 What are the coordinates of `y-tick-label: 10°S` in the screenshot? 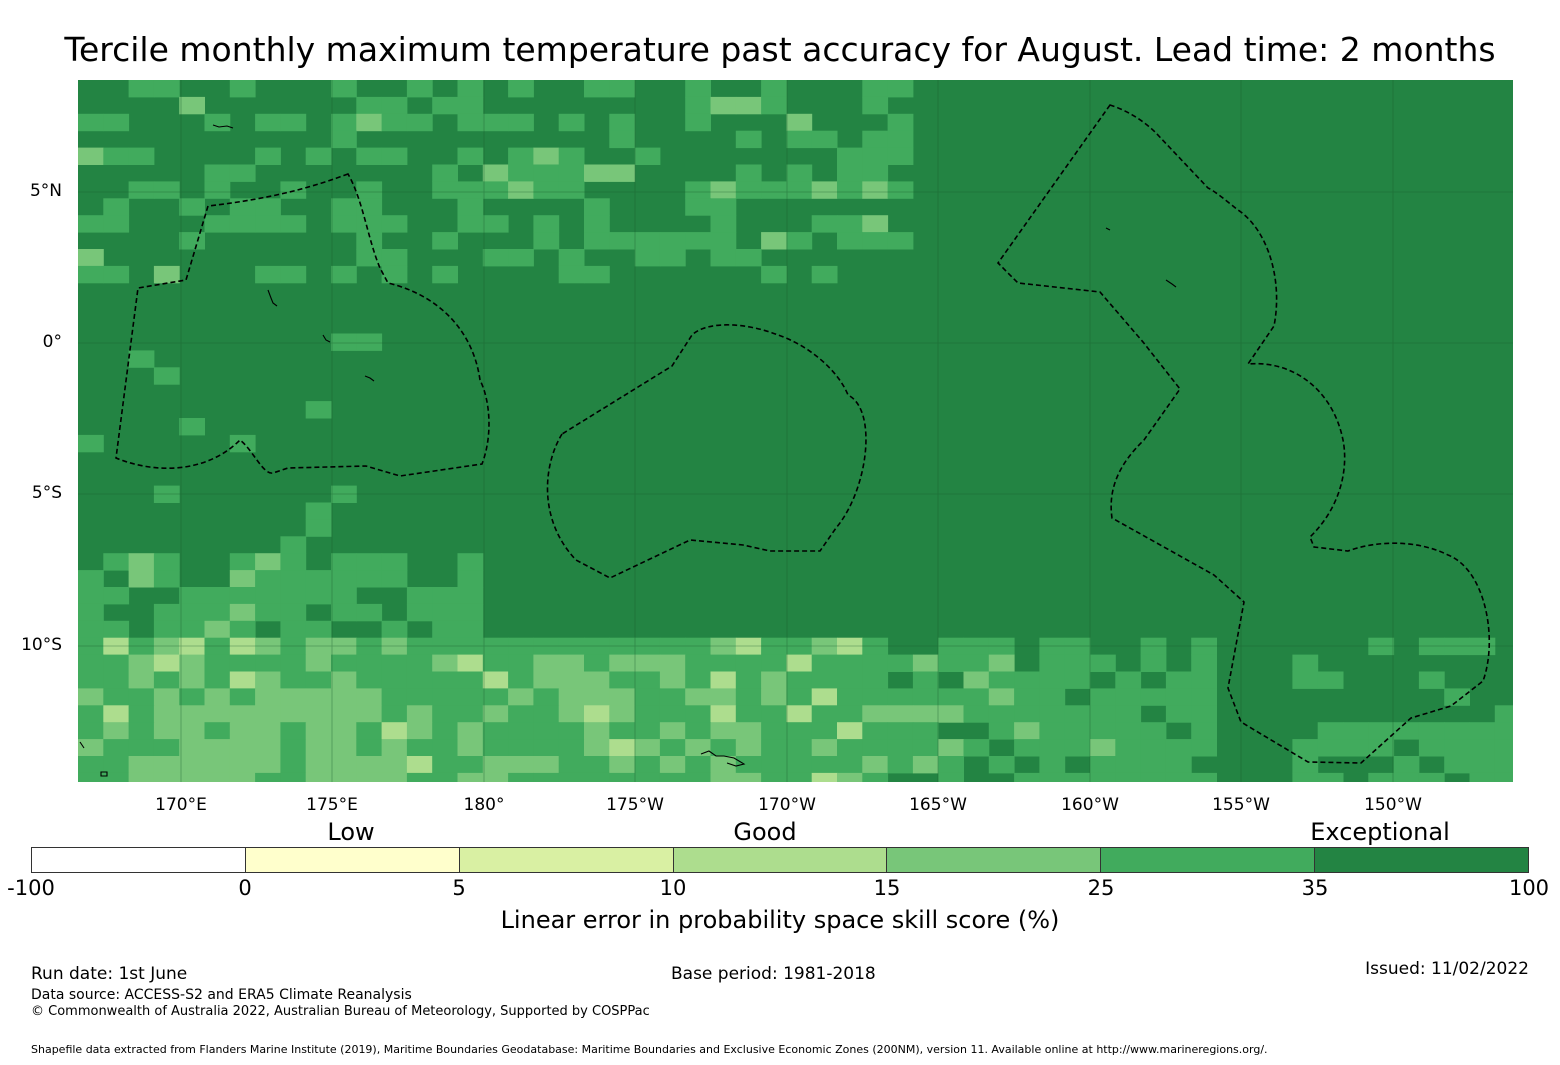 It's located at (41, 645).